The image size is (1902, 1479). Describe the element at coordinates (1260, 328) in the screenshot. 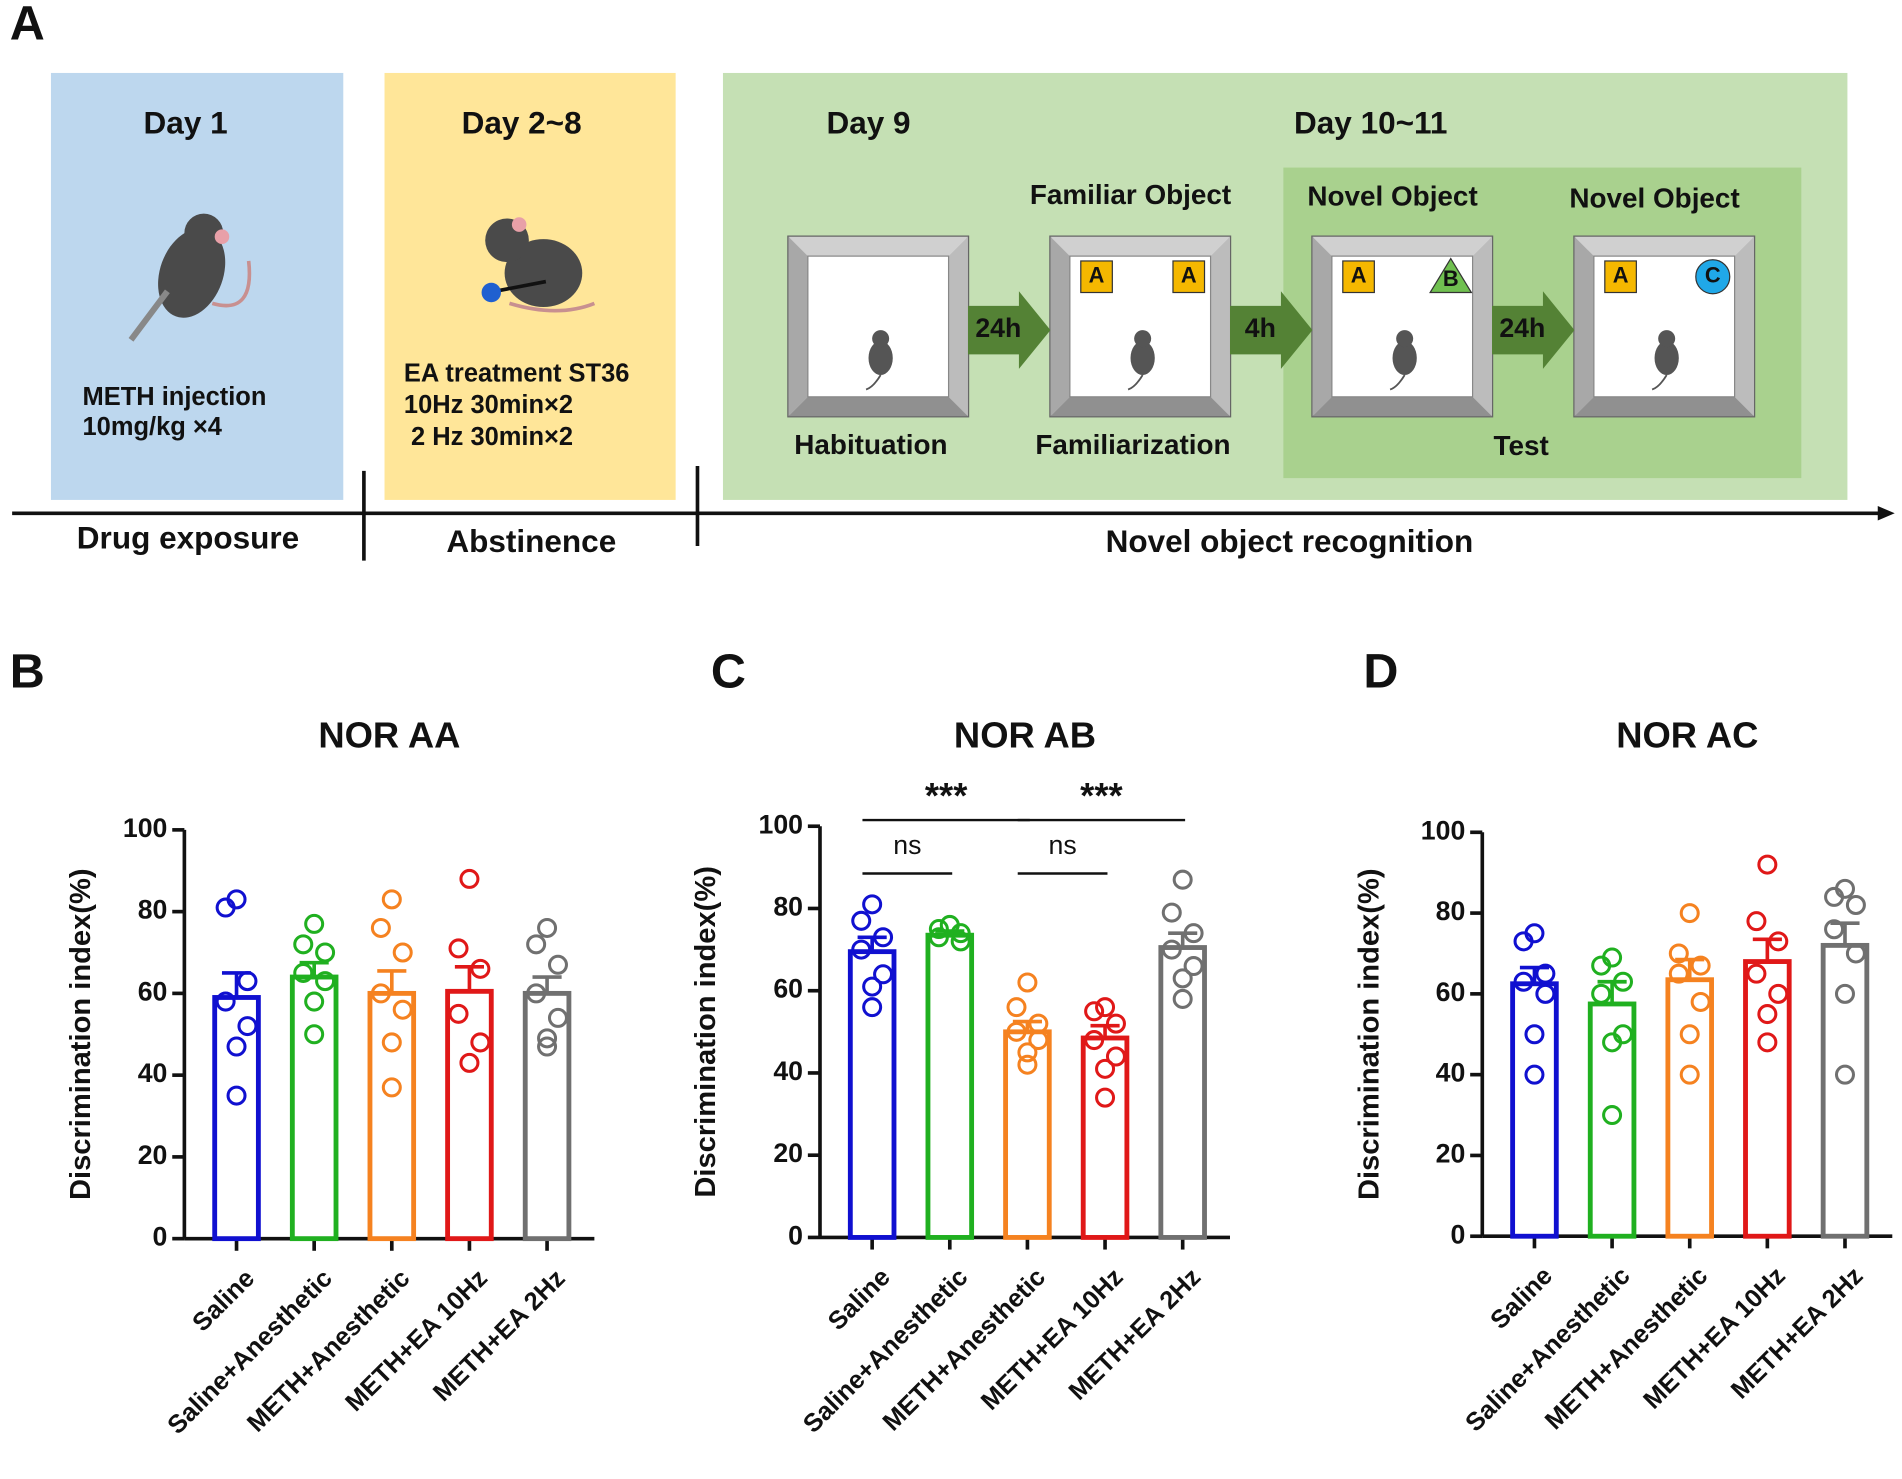

I see `interval-label: 4h` at that location.